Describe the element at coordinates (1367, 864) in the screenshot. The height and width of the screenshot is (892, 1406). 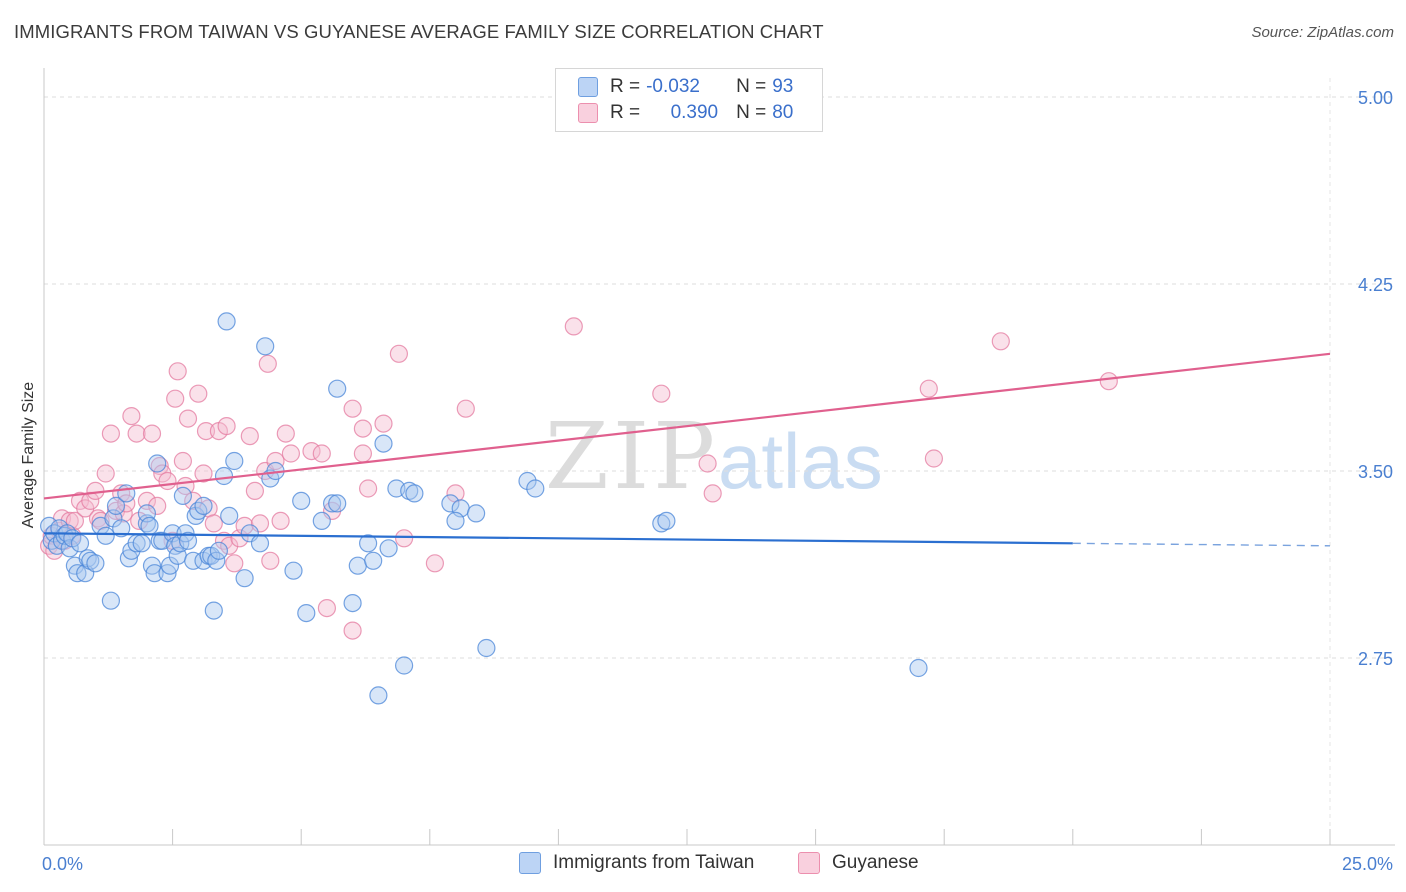
I see `x-tick-label-1: 25.0%` at that location.